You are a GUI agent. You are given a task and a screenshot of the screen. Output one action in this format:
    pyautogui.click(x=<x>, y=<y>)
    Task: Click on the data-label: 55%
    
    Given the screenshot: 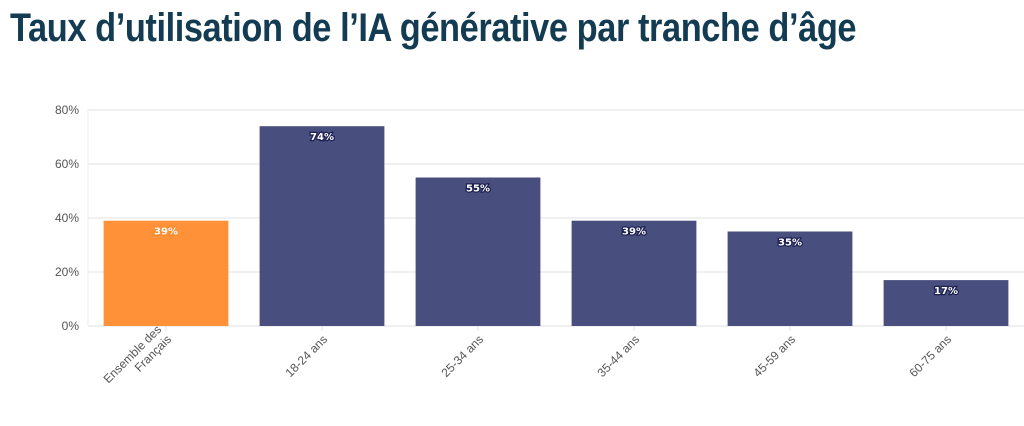 What is the action you would take?
    pyautogui.click(x=478, y=189)
    